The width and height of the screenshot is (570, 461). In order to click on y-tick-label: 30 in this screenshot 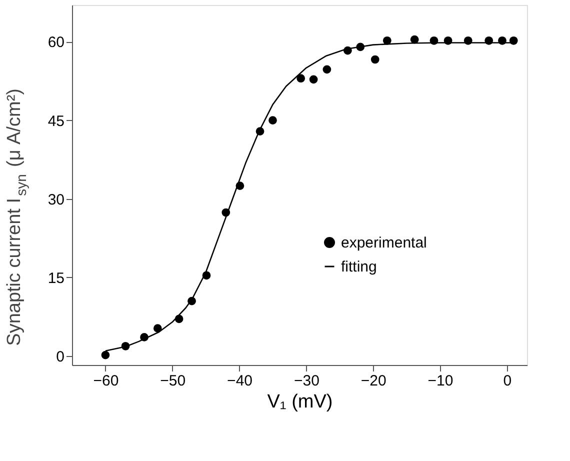, I will do `click(56, 199)`.